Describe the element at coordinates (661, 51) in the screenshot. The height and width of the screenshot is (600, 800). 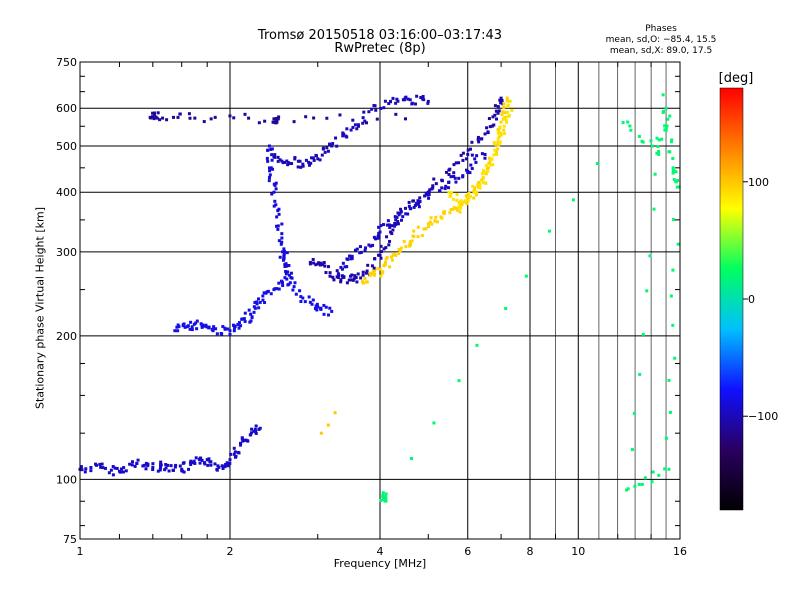
I see `stats-x-mode: mean, sd,X: 89.0, 17.5` at that location.